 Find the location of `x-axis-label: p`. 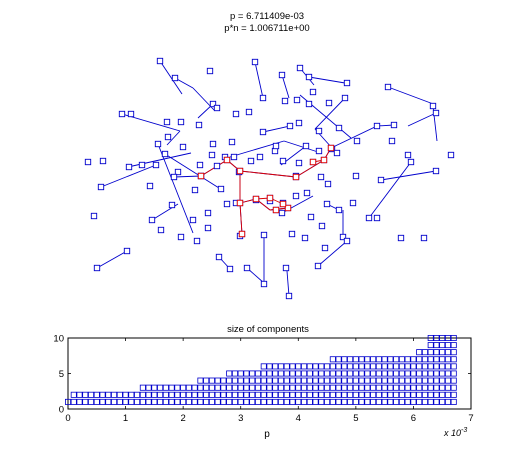

x-axis-label: p is located at coordinates (267, 434).